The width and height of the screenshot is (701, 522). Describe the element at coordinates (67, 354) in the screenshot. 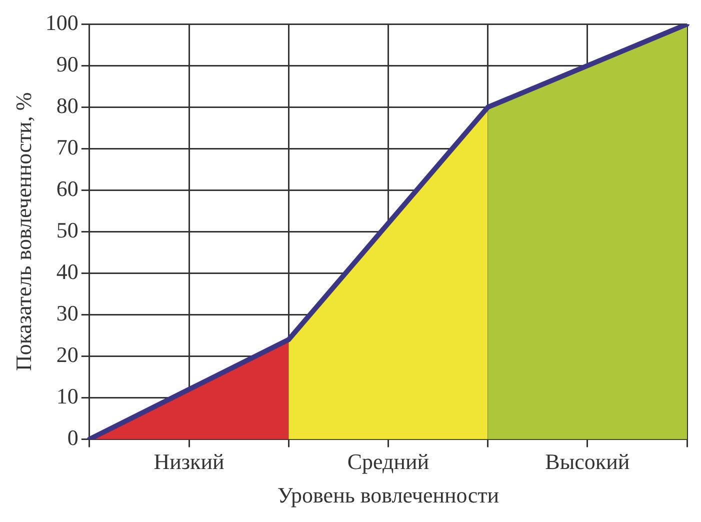

I see `y-tick-label: 20` at that location.